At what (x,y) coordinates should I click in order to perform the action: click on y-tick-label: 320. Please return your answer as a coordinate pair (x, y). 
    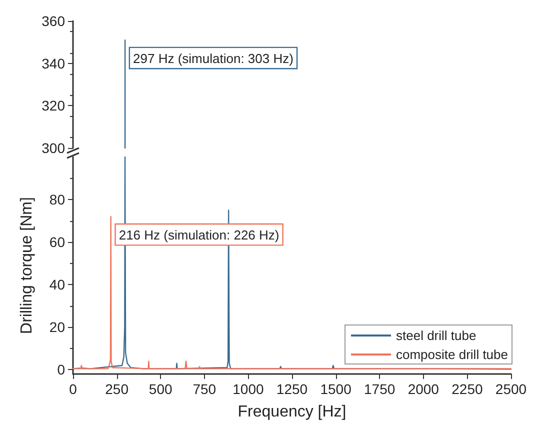
    Looking at the image, I should click on (54, 106).